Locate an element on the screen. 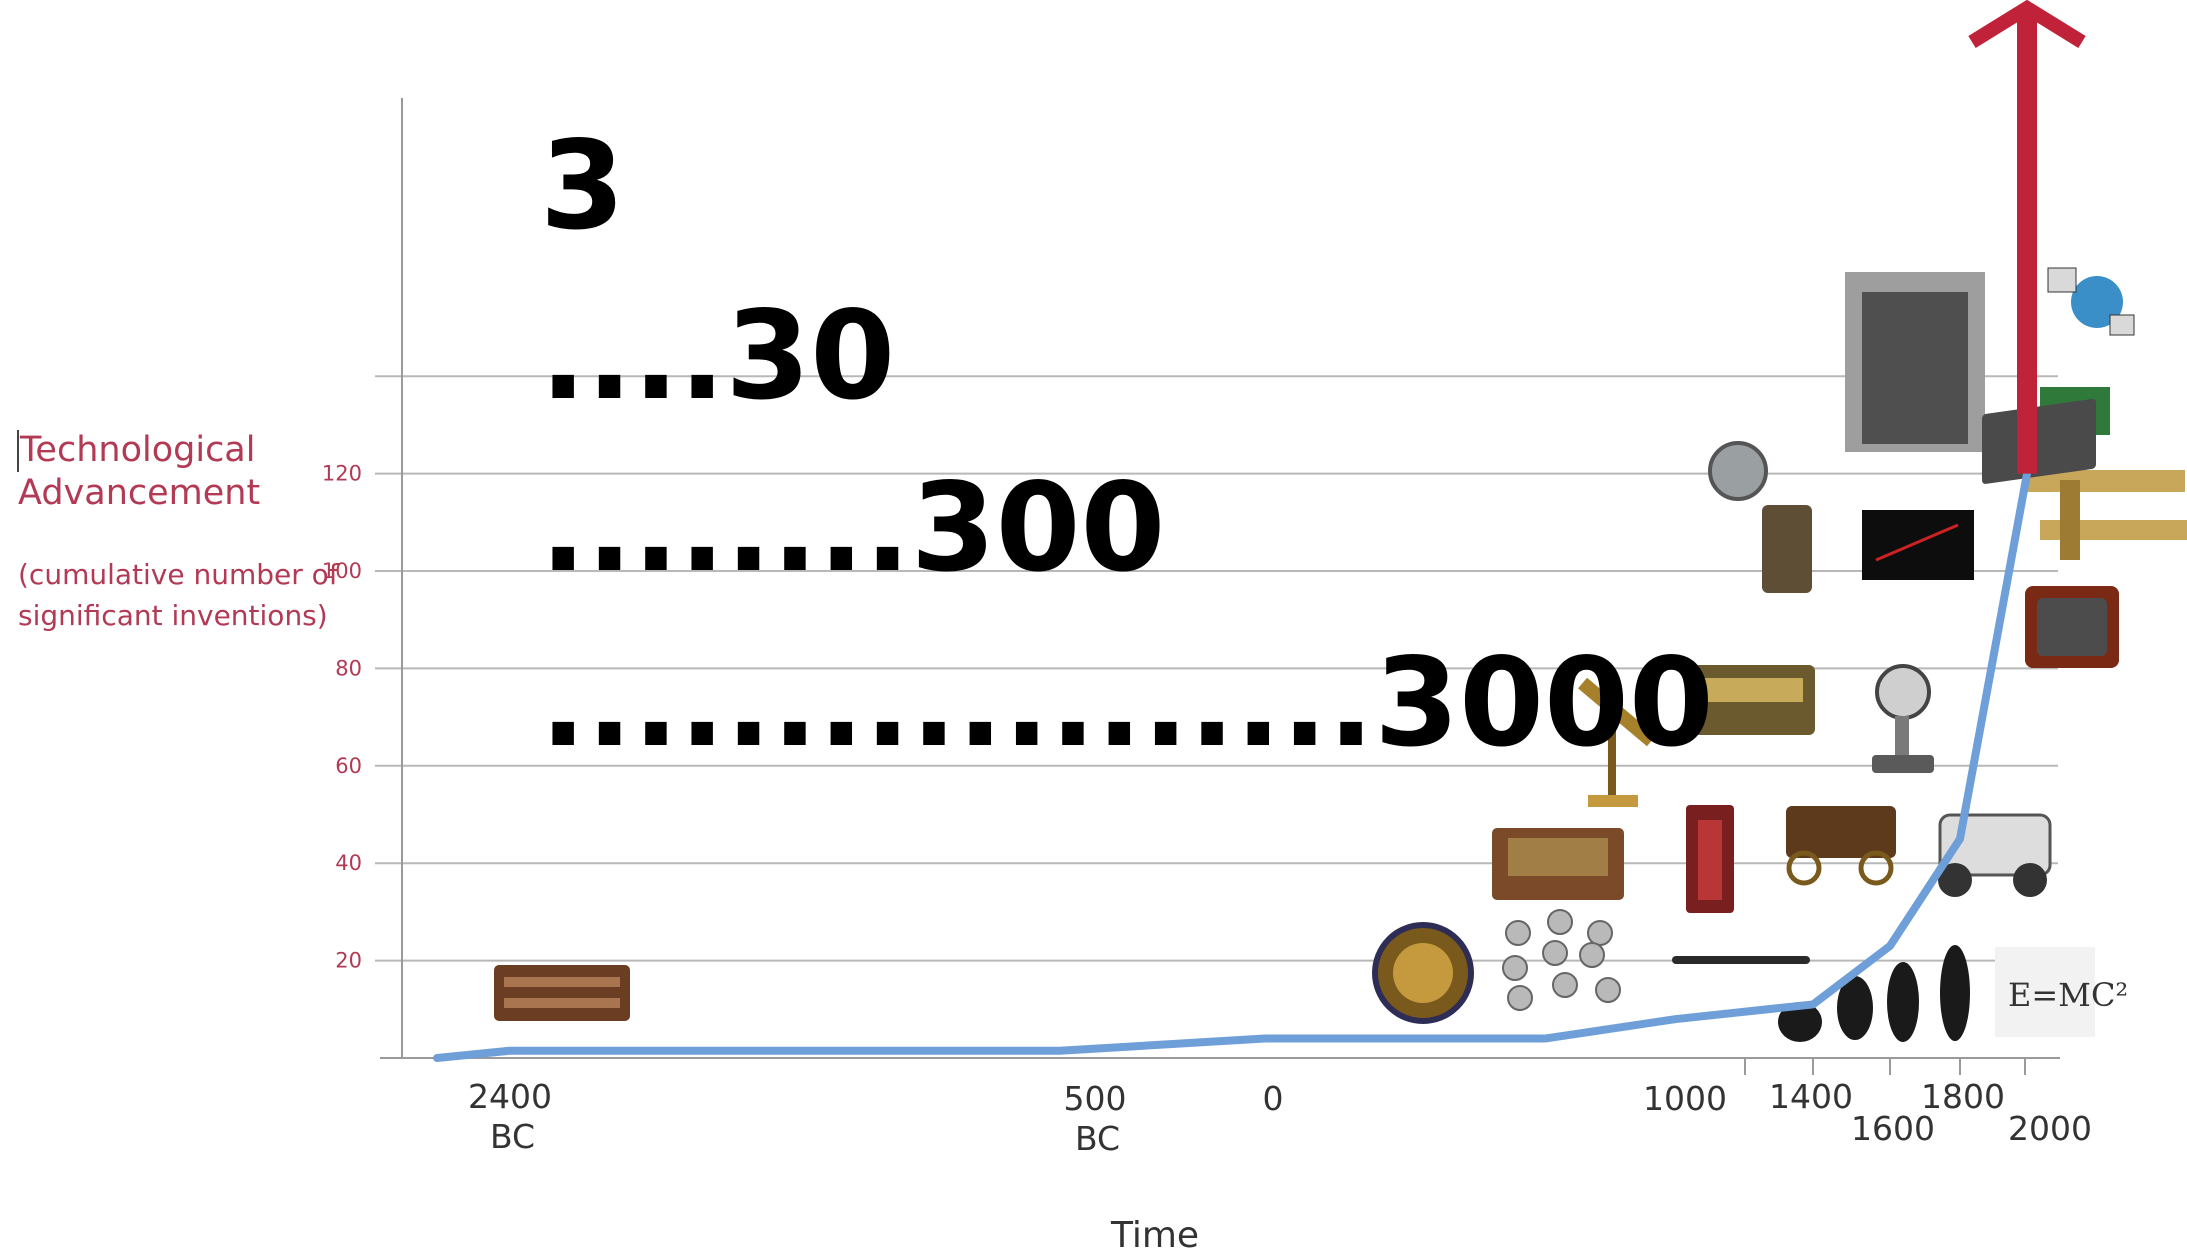 This screenshot has width=2187, height=1253. y-axis-label-line-1: Technological is located at coordinates (137, 450).